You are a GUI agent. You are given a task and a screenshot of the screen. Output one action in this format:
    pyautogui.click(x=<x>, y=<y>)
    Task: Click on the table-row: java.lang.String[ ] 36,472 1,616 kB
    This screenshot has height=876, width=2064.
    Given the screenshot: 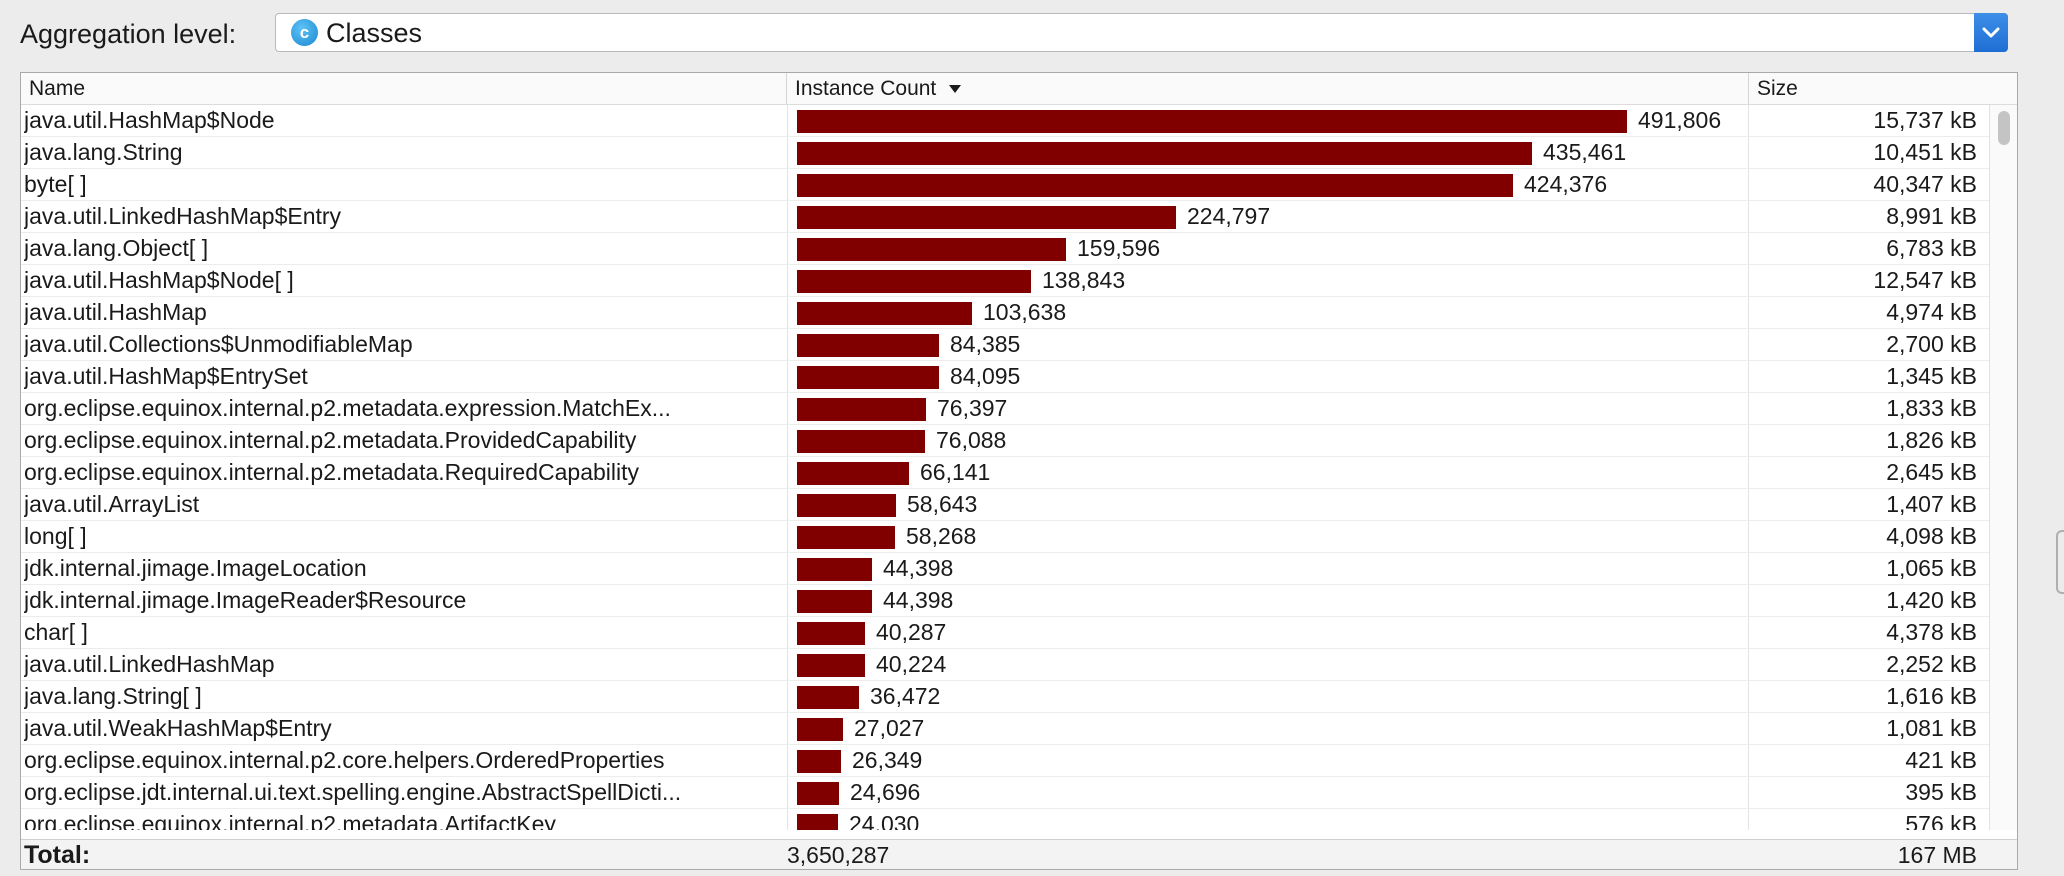 What is the action you would take?
    pyautogui.click(x=1005, y=697)
    